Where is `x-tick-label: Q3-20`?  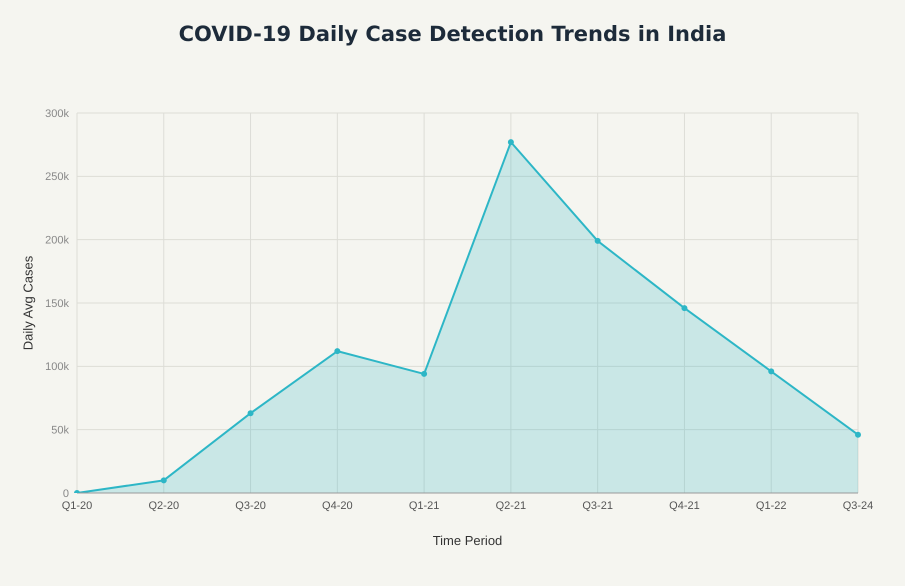 x-tick-label: Q3-20 is located at coordinates (250, 506).